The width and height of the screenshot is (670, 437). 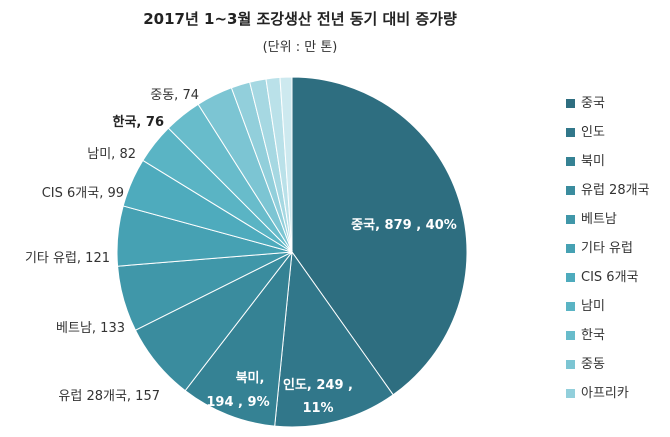 I want to click on legend-label: 북미, so click(x=593, y=161).